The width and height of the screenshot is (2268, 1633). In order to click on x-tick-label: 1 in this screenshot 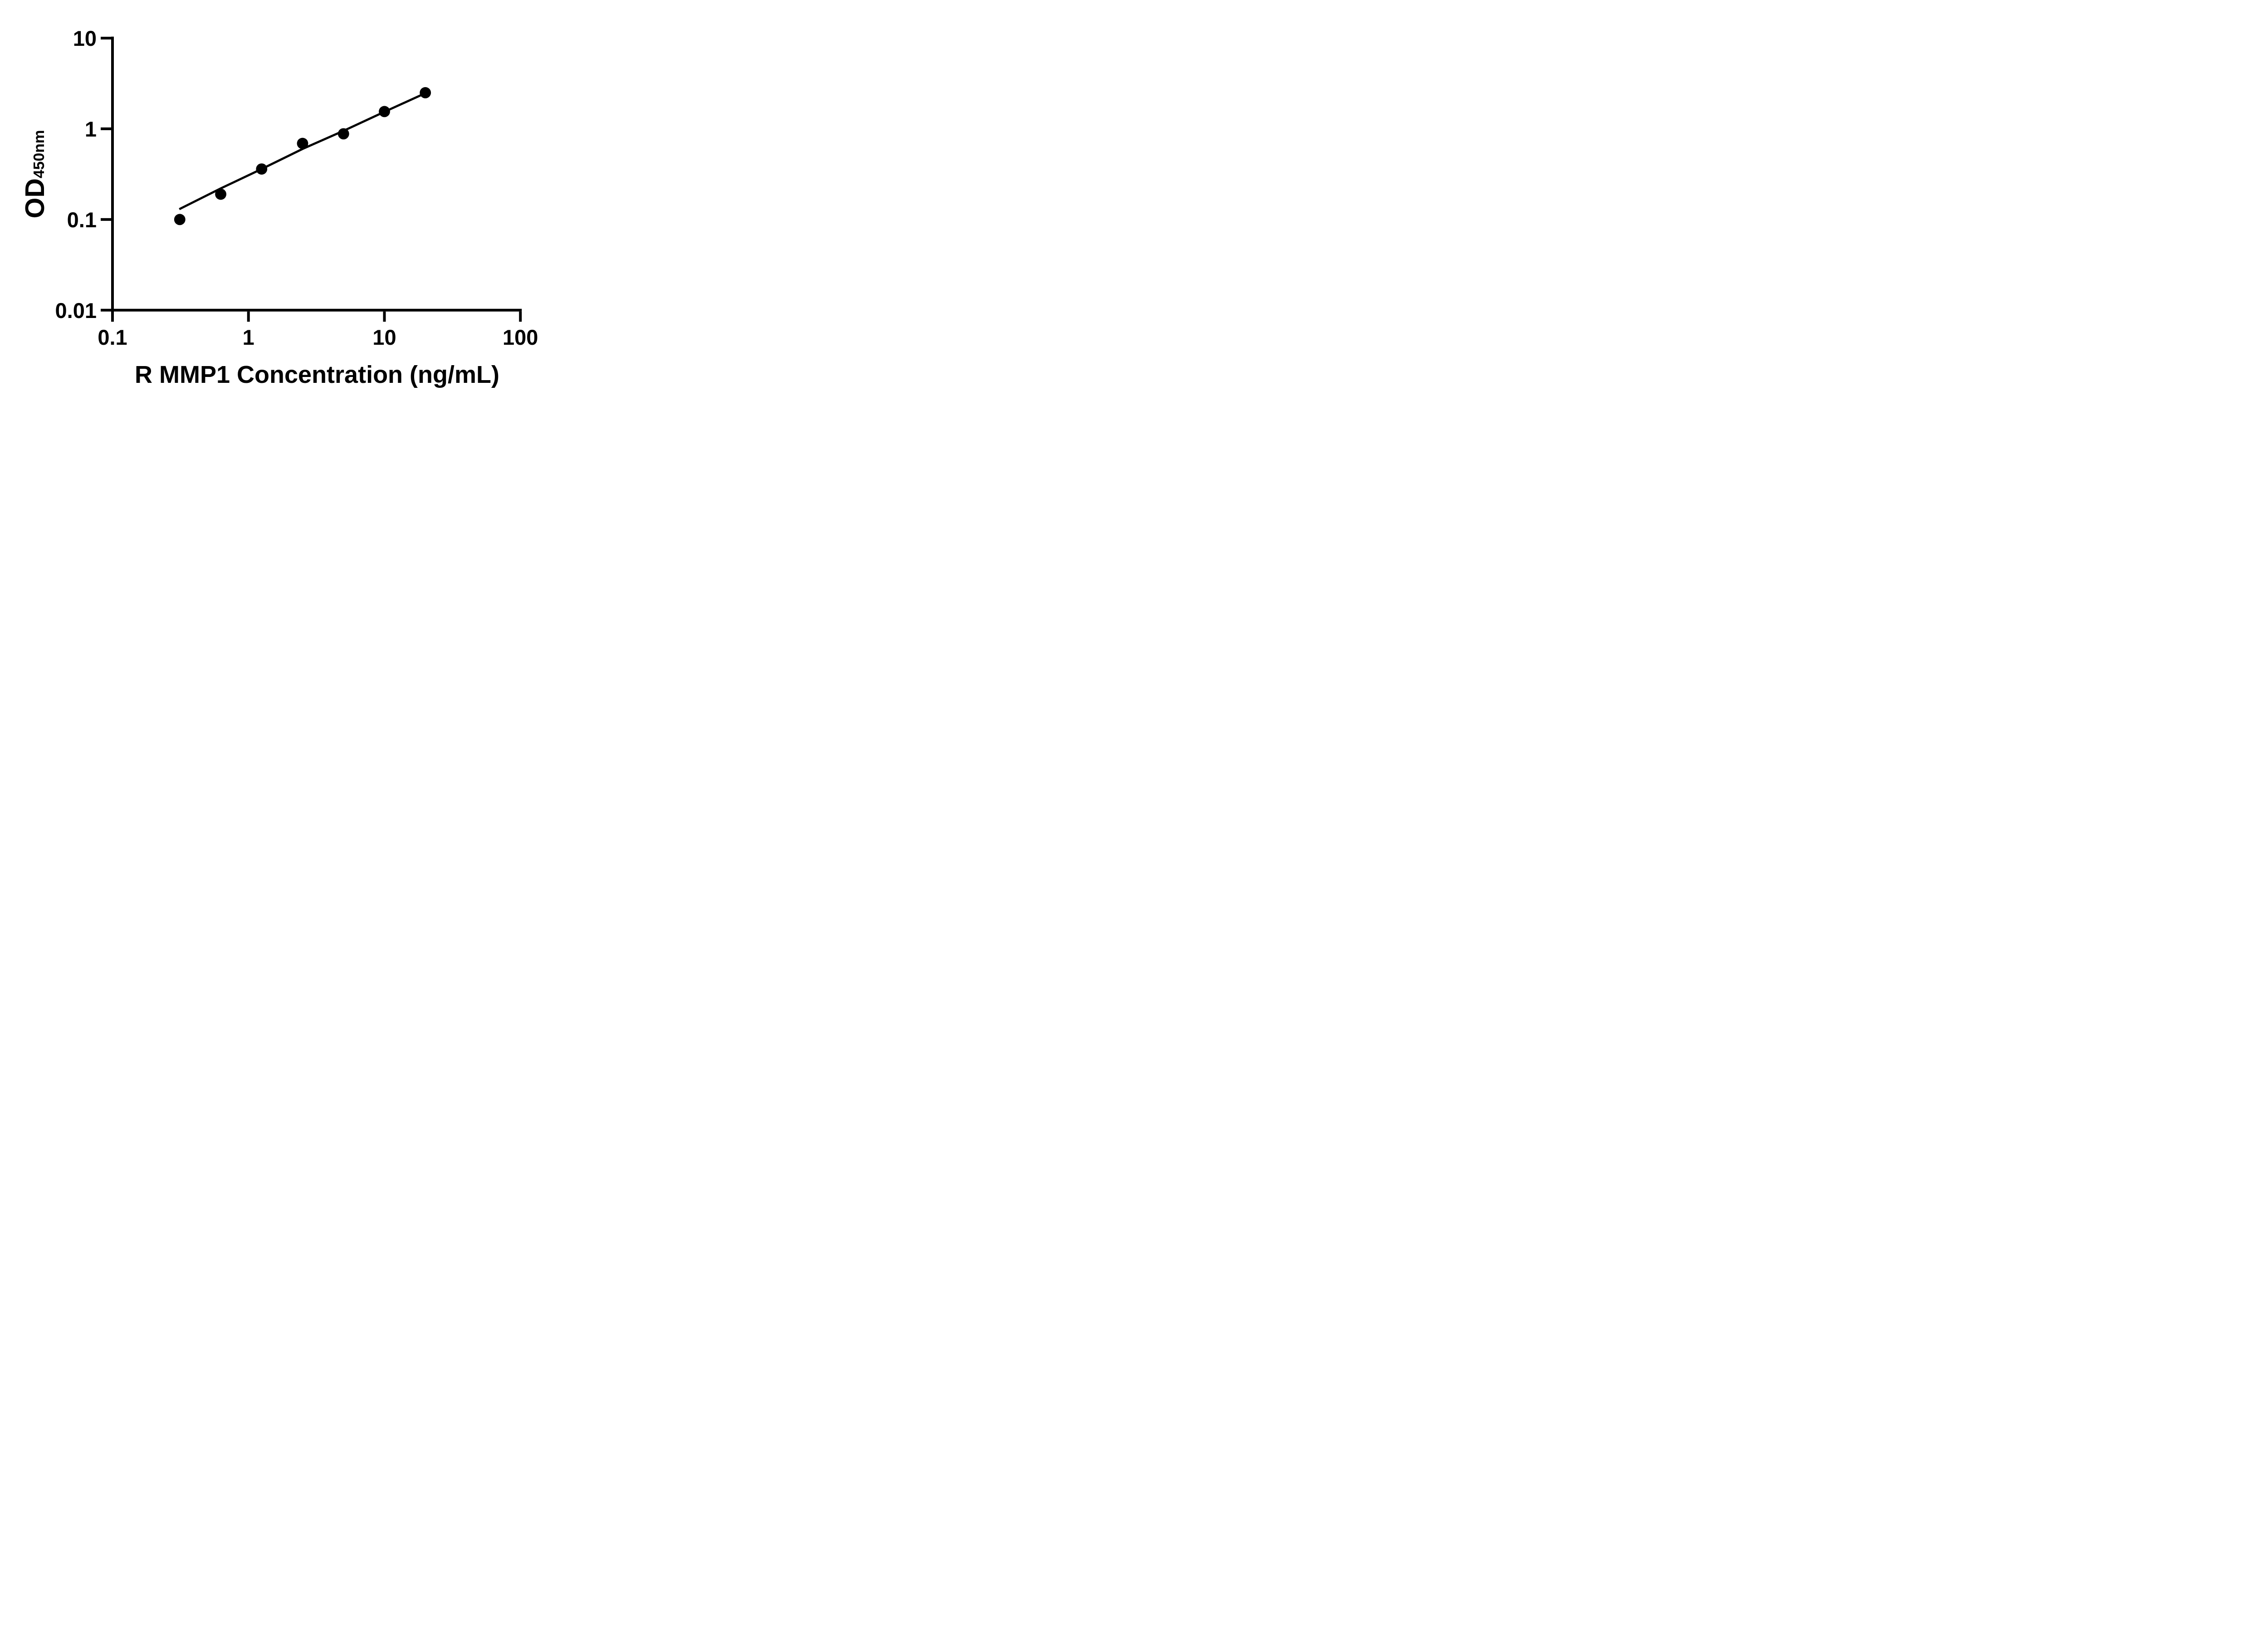, I will do `click(249, 337)`.